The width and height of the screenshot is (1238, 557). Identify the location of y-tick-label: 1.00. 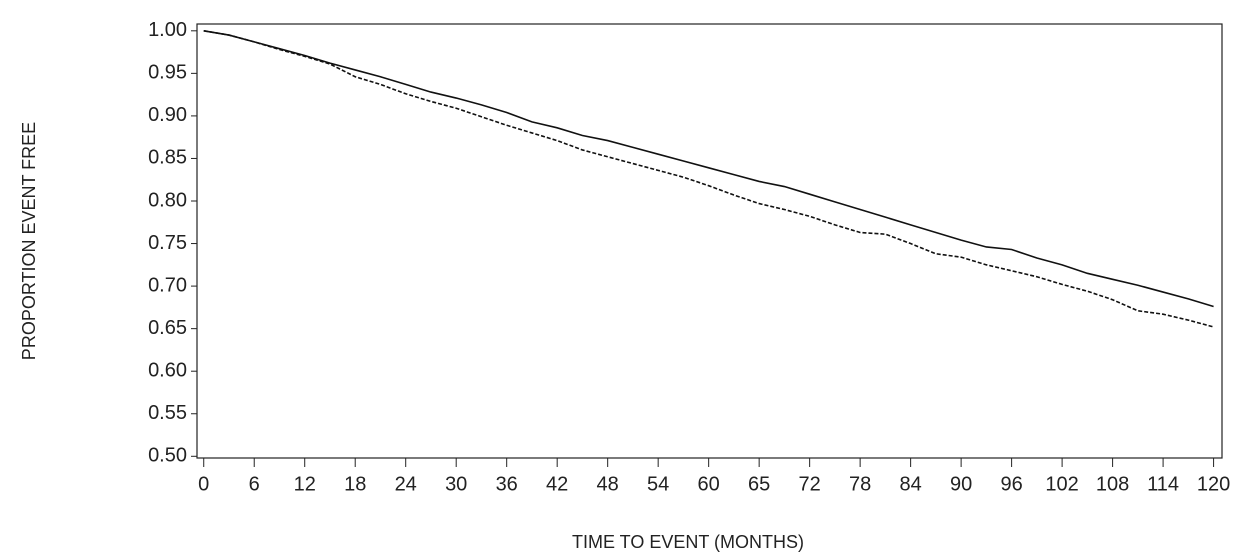
(167, 30).